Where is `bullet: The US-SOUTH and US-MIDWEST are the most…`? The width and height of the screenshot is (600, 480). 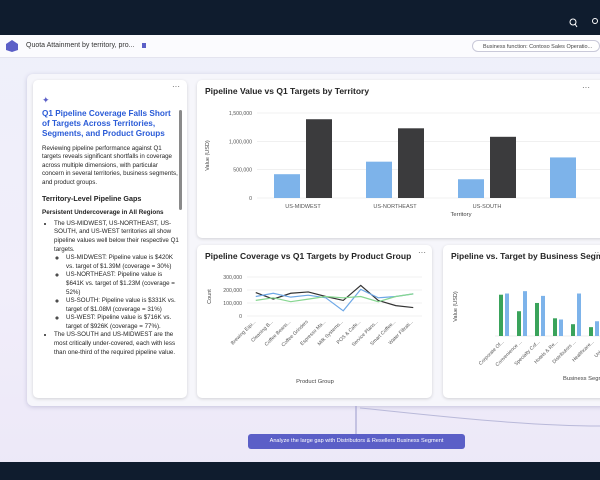 bullet: The US-SOUTH and US-MIDWEST are the most… is located at coordinates (116, 344).